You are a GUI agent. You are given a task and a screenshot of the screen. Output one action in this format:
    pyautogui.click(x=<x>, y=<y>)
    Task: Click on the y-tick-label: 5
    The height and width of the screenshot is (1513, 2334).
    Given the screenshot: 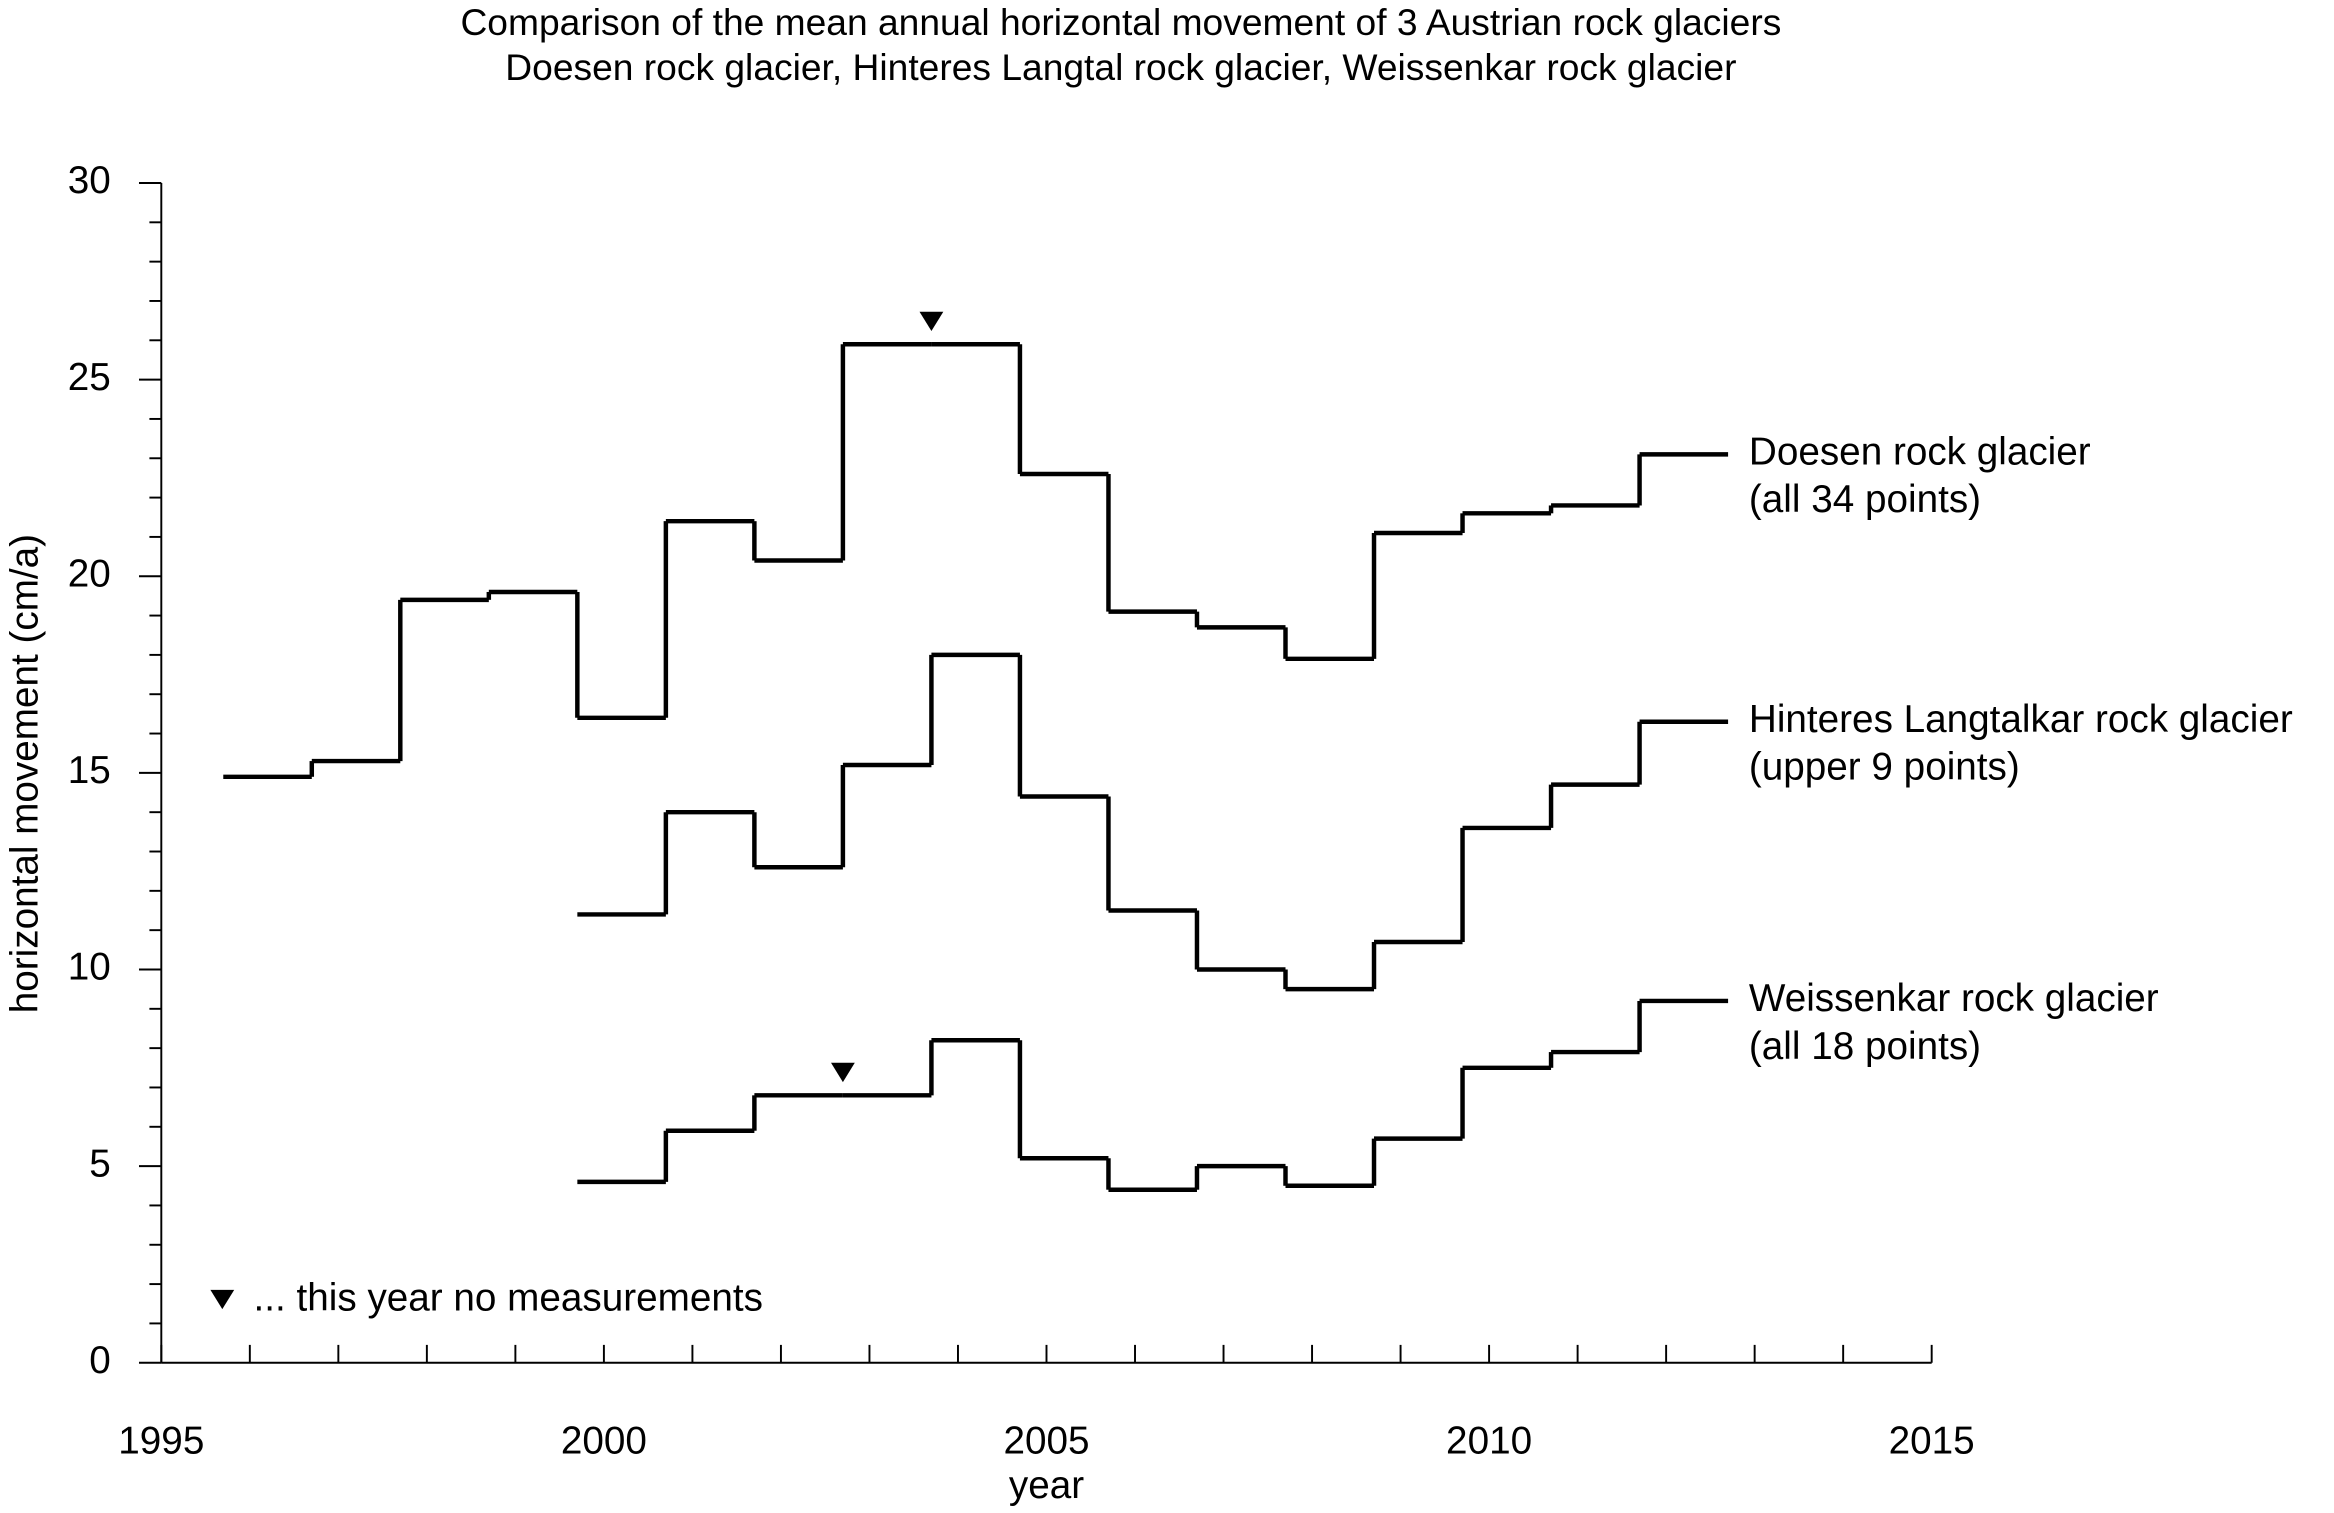 What is the action you would take?
    pyautogui.click(x=100, y=1163)
    